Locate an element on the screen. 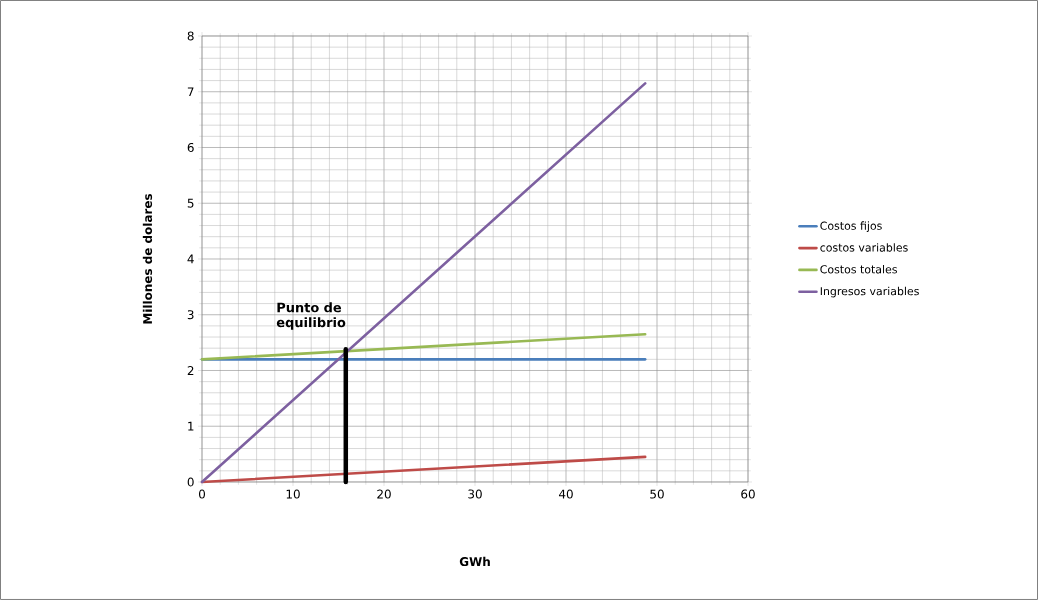  x-tick-label: 0 is located at coordinates (202, 494).